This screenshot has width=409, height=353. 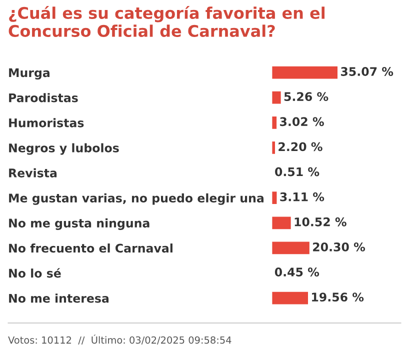 What do you see at coordinates (43, 97) in the screenshot?
I see `y-tick-label: Parodistas` at bounding box center [43, 97].